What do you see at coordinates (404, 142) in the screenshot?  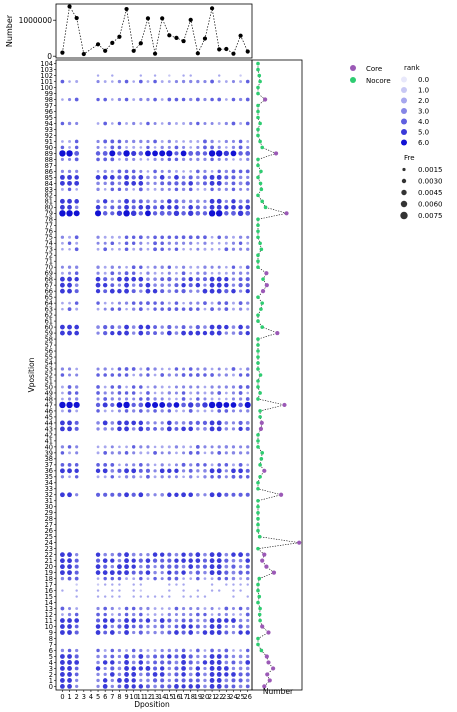 I see `rank-legend-marker` at bounding box center [404, 142].